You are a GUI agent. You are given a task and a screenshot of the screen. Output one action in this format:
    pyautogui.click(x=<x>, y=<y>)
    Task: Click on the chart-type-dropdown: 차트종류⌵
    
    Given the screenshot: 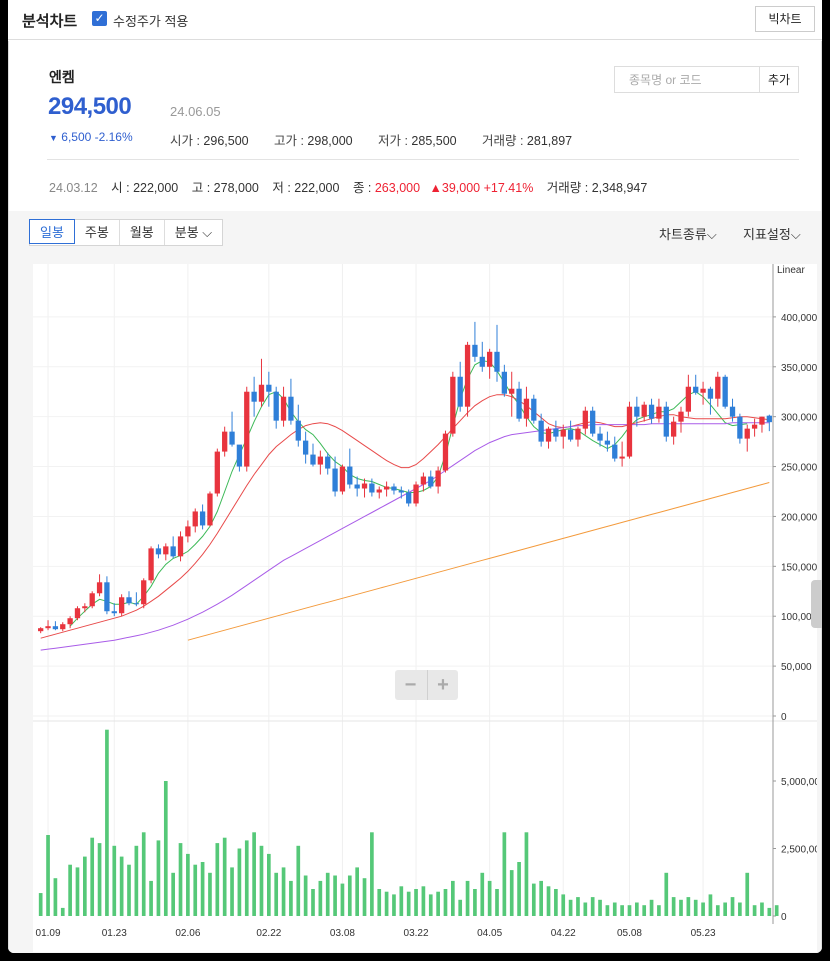 What is the action you would take?
    pyautogui.click(x=688, y=234)
    